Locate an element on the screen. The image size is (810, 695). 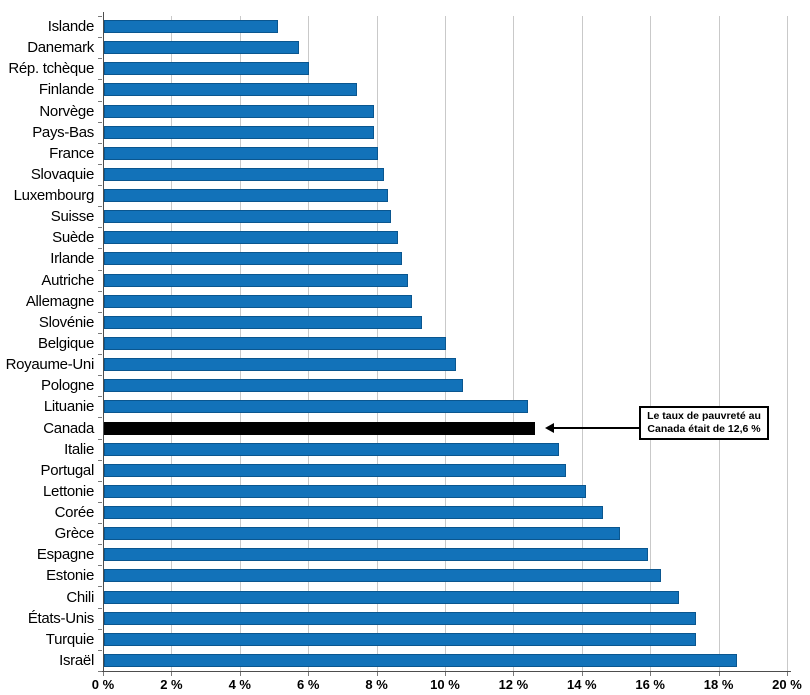
x-axis-tick-label: 4 % is located at coordinates (239, 684).